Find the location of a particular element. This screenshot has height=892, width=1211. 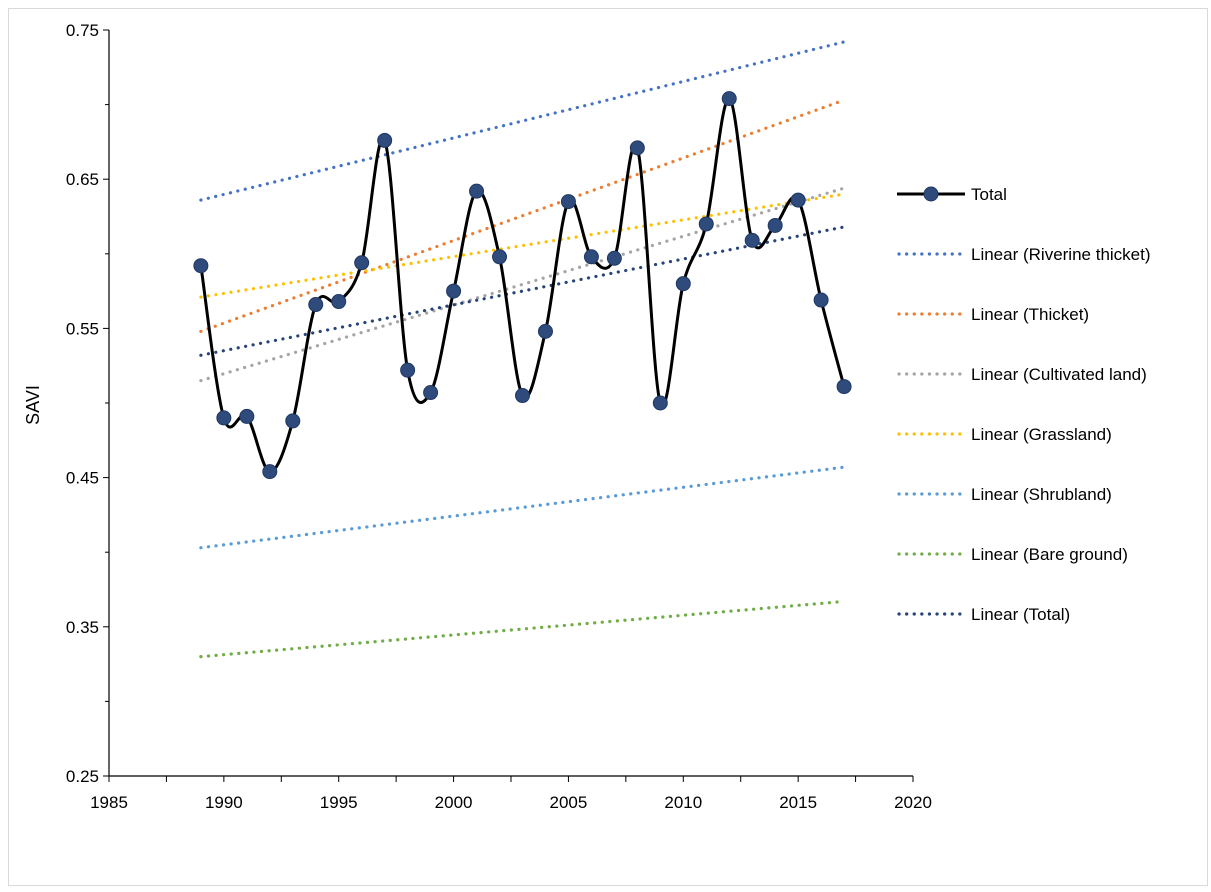

x-tick-label: 1985 is located at coordinates (109, 802).